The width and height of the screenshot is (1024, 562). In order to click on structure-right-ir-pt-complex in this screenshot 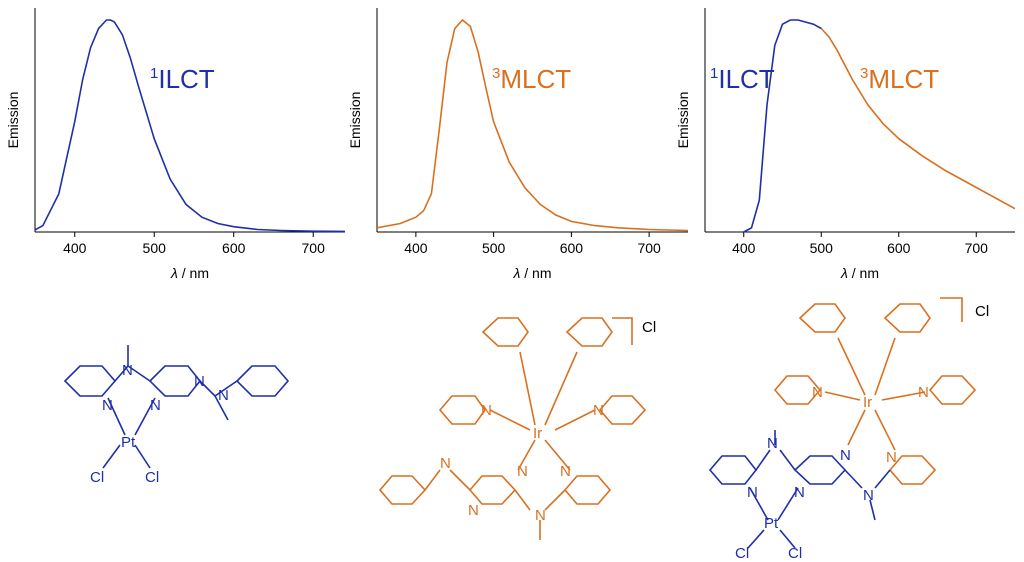, I will do `click(842, 423)`.